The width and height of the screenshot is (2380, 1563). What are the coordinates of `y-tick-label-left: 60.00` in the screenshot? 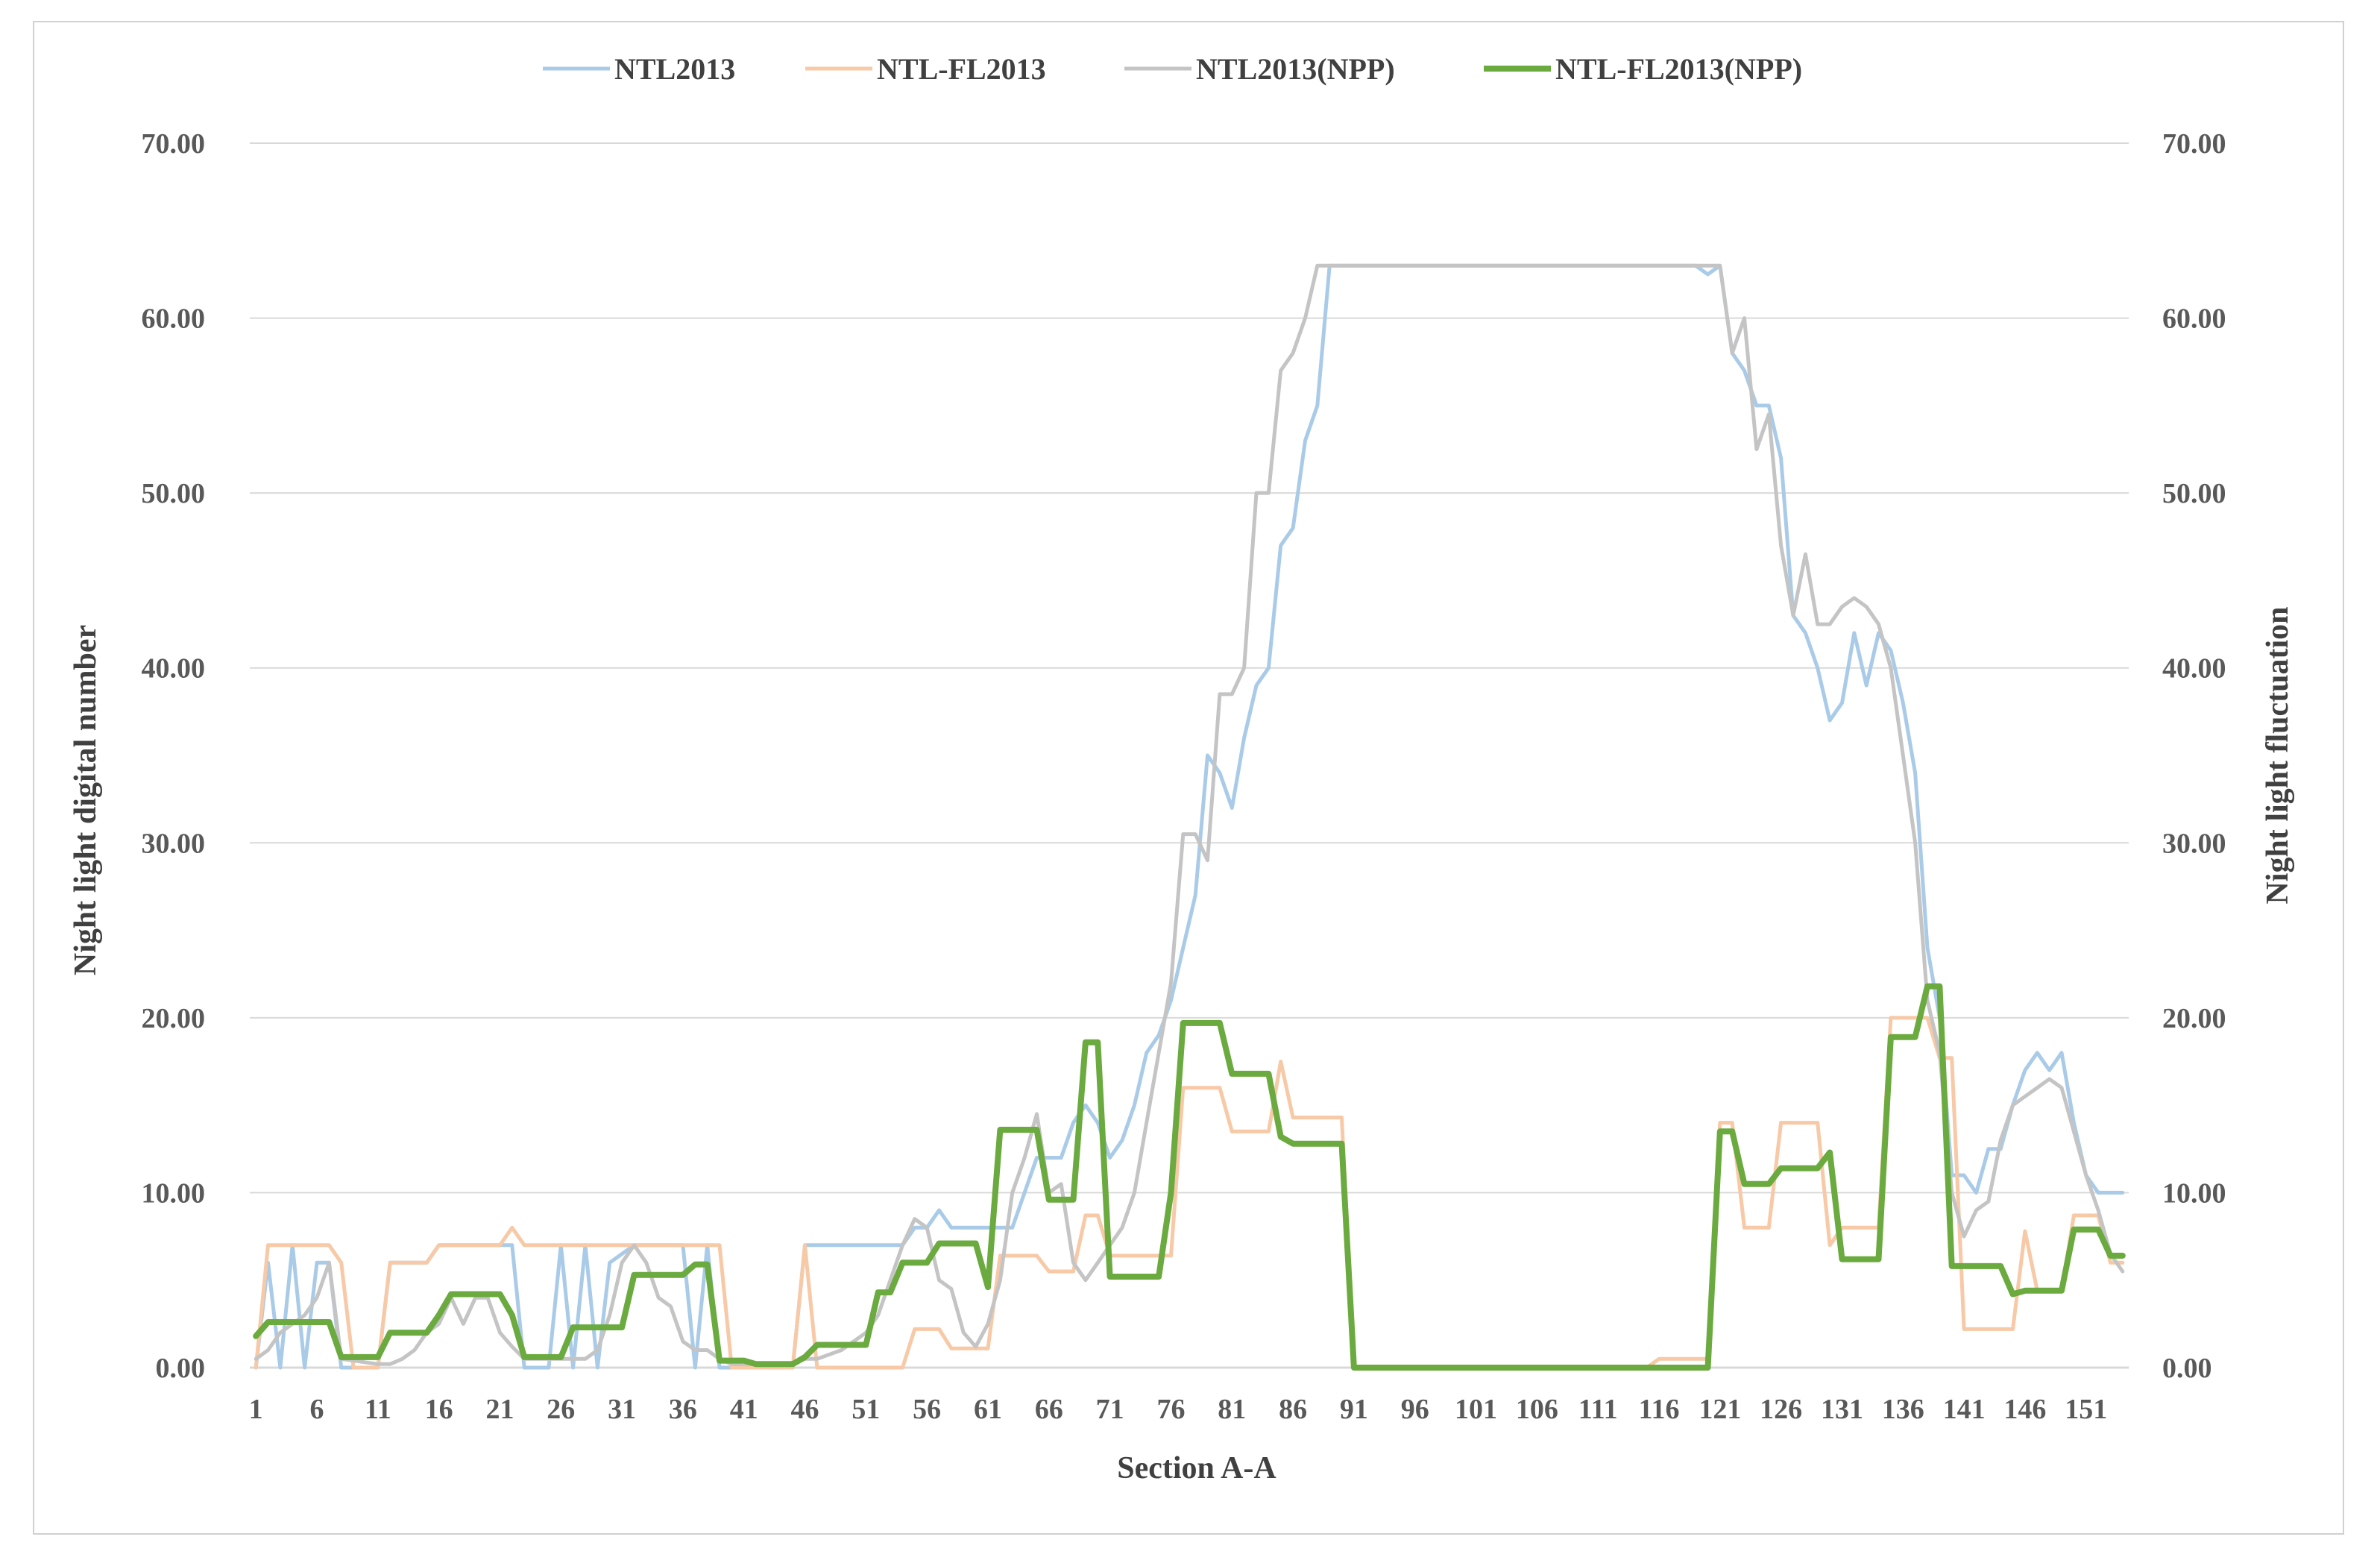 It's located at (174, 319).